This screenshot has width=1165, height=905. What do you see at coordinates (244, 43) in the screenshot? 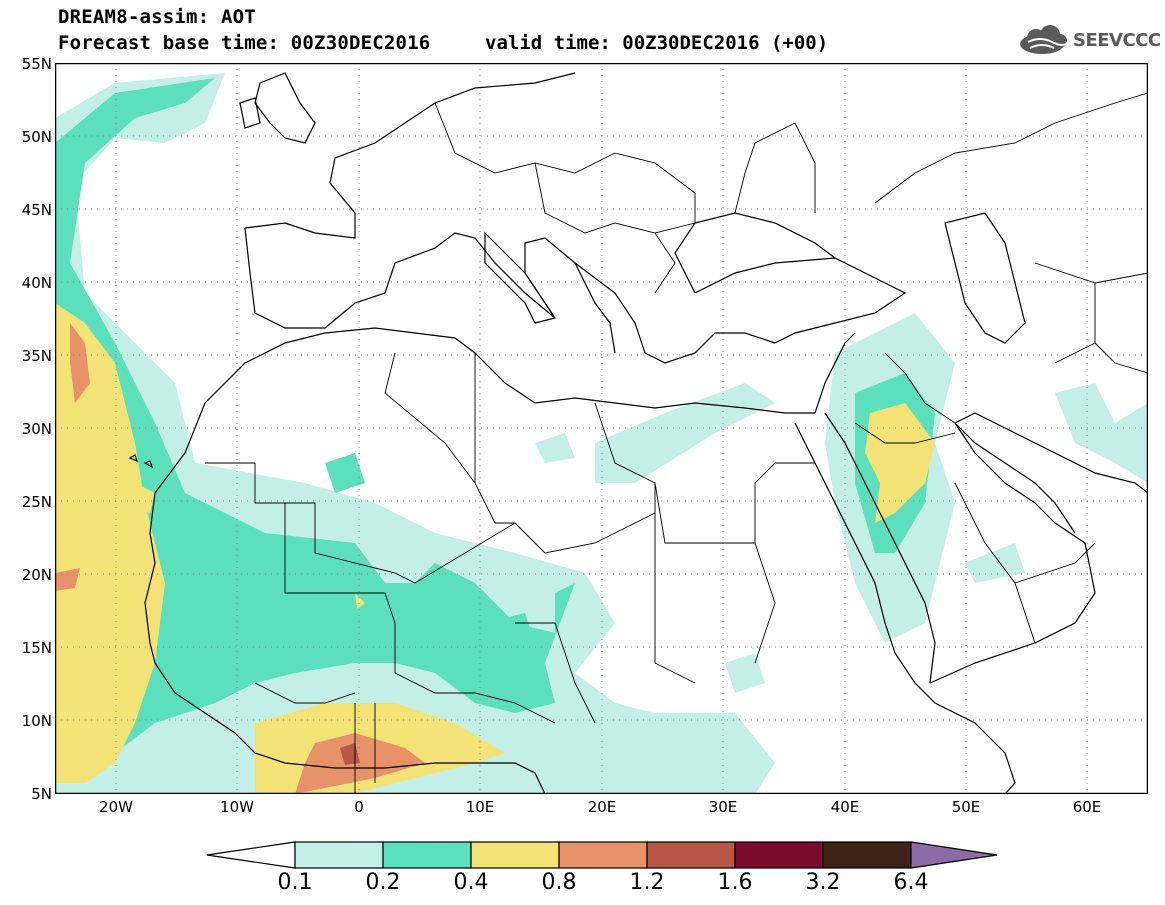
I see `title-line-2: Forecast base time: 00Z30DEC2016` at bounding box center [244, 43].